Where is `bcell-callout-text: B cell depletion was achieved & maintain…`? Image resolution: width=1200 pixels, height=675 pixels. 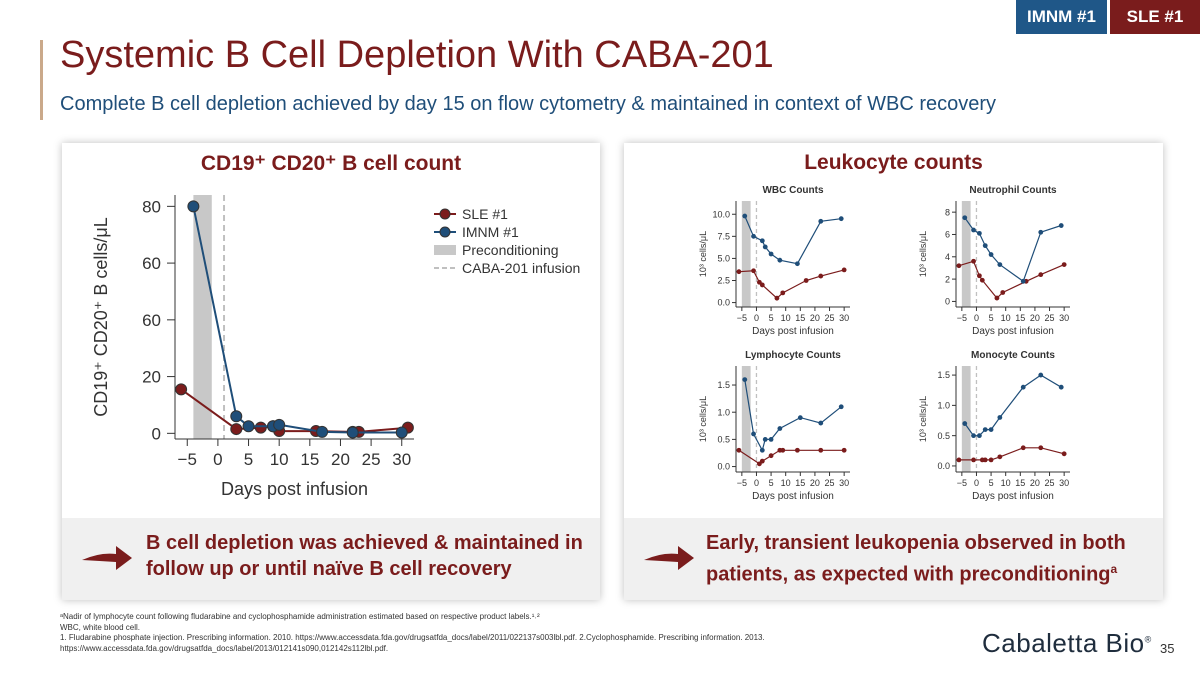
bcell-callout-text: B cell depletion was achieved & maintain… is located at coordinates (364, 556).